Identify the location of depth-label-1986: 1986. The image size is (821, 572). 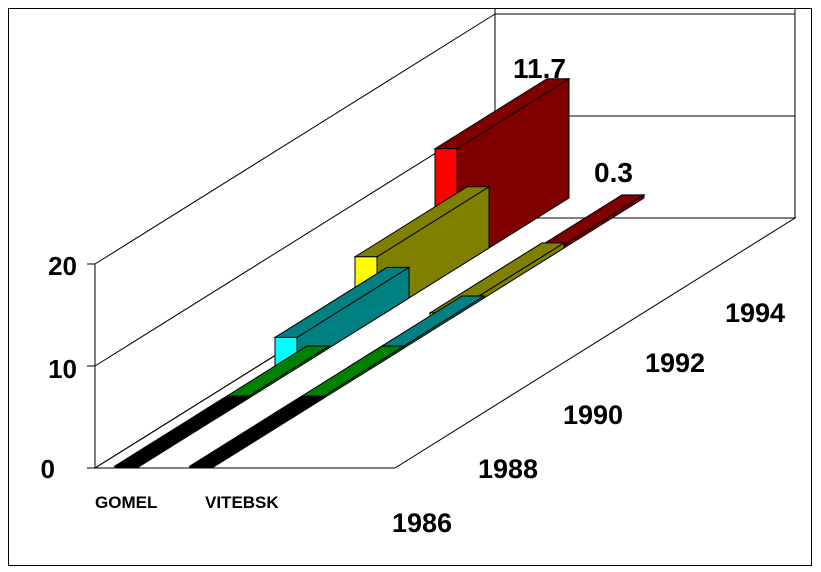
(422, 523).